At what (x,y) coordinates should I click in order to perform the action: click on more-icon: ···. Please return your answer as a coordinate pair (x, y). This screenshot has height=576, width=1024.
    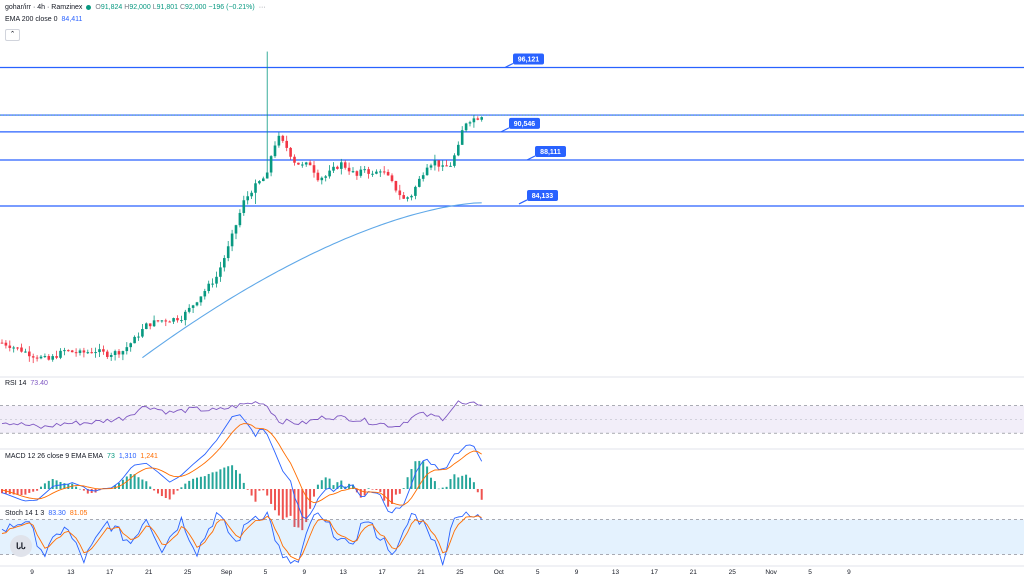
    Looking at the image, I should click on (262, 7).